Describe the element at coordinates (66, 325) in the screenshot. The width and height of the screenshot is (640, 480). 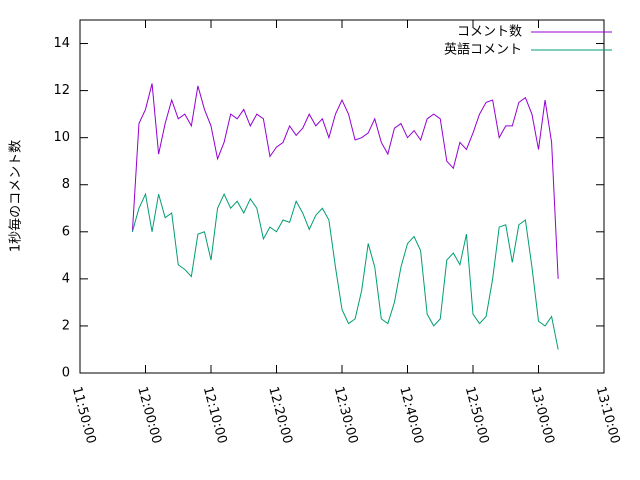
I see `y-tick-label: 2` at that location.